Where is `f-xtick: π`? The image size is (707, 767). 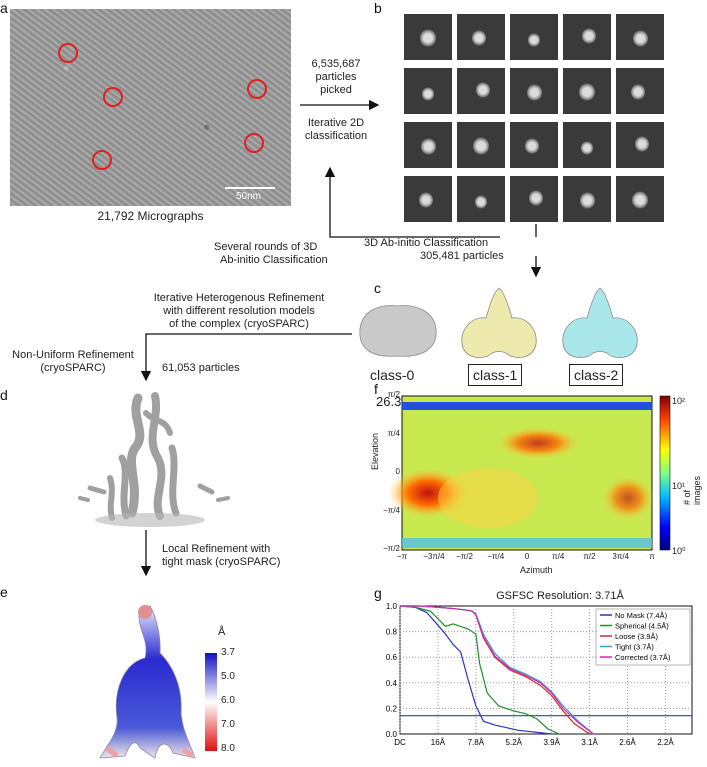 f-xtick: π is located at coordinates (652, 556).